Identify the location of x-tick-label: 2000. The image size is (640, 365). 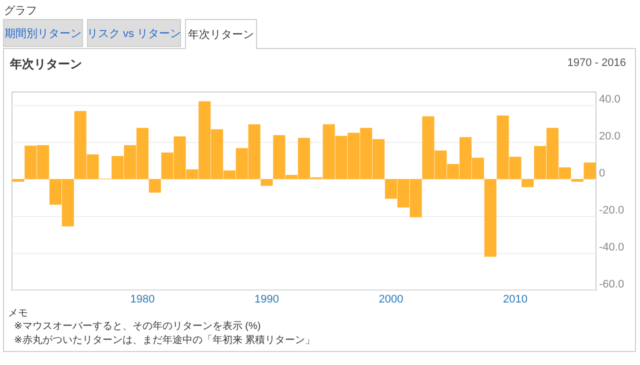
(391, 300).